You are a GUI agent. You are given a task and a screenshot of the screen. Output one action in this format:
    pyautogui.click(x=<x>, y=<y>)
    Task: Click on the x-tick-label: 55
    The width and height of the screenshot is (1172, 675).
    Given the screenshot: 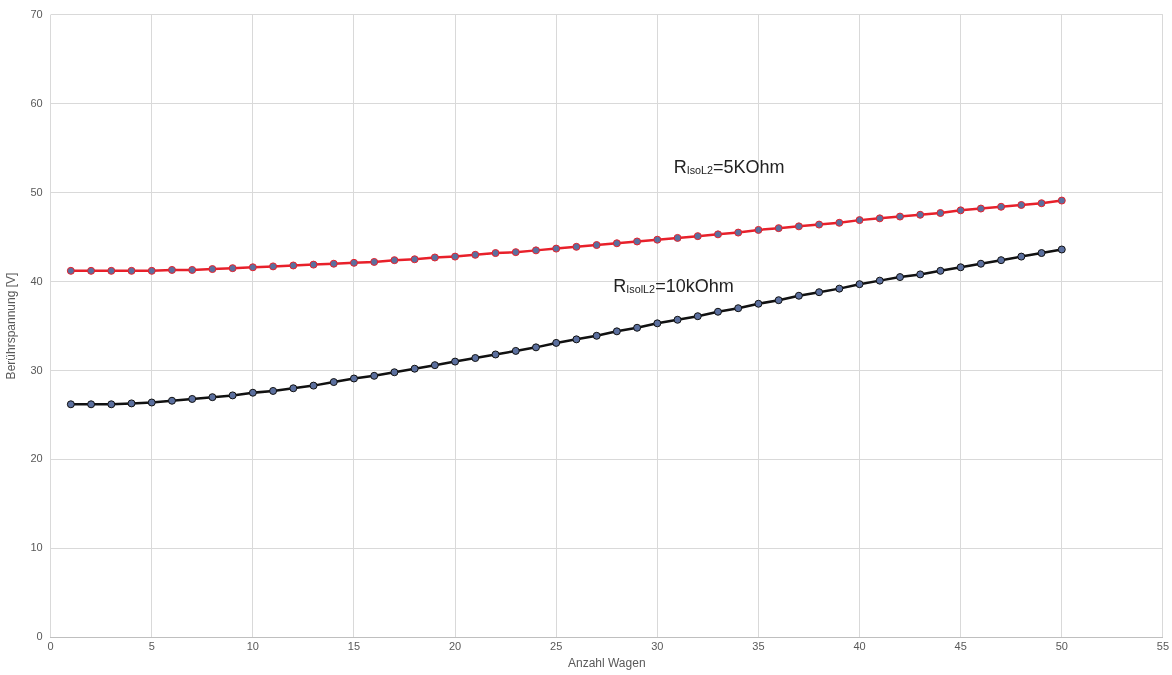 What is the action you would take?
    pyautogui.click(x=1163, y=646)
    